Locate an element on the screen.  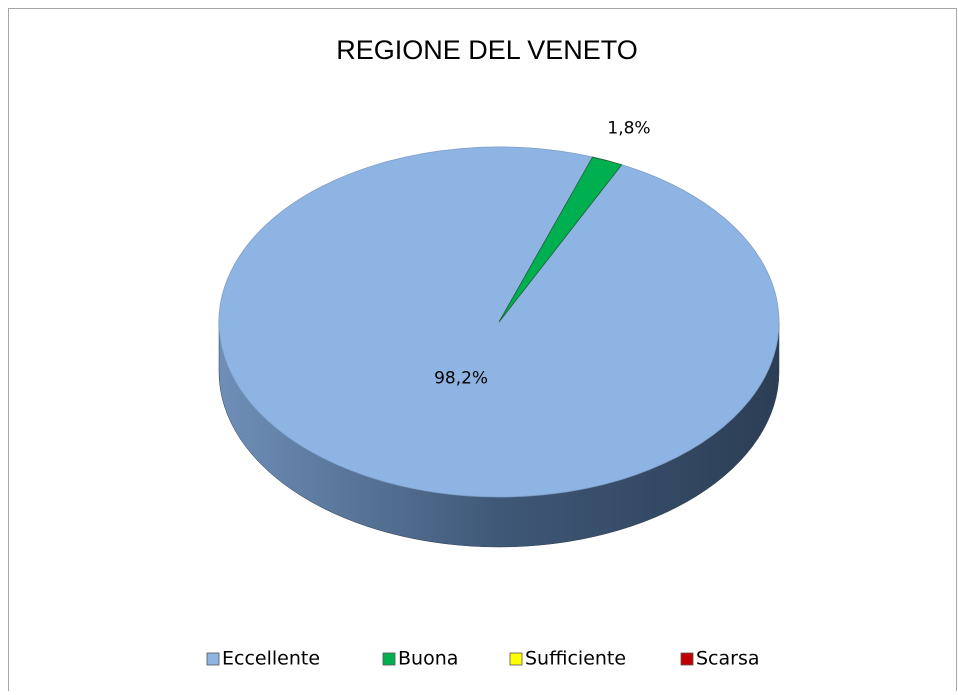
data-label: 98,2% is located at coordinates (461, 378).